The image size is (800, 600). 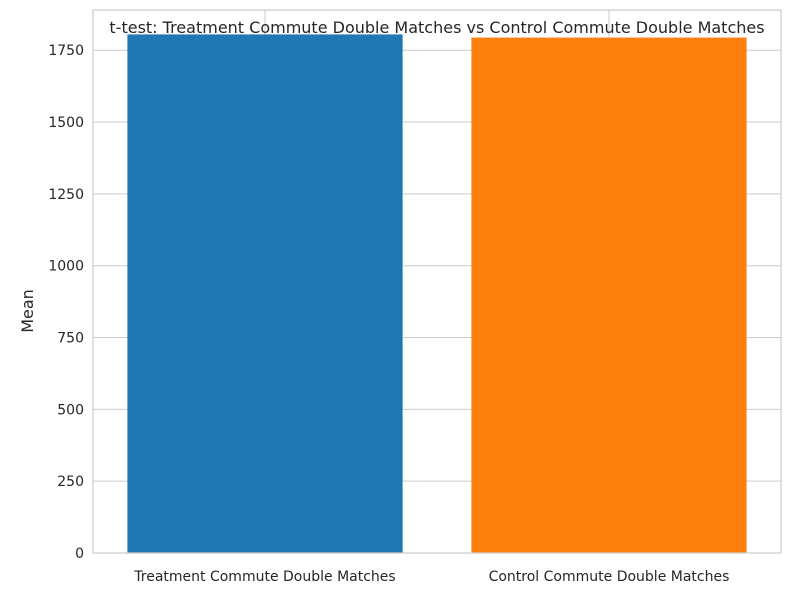 What do you see at coordinates (66, 123) in the screenshot?
I see `y-tick-label: 1500` at bounding box center [66, 123].